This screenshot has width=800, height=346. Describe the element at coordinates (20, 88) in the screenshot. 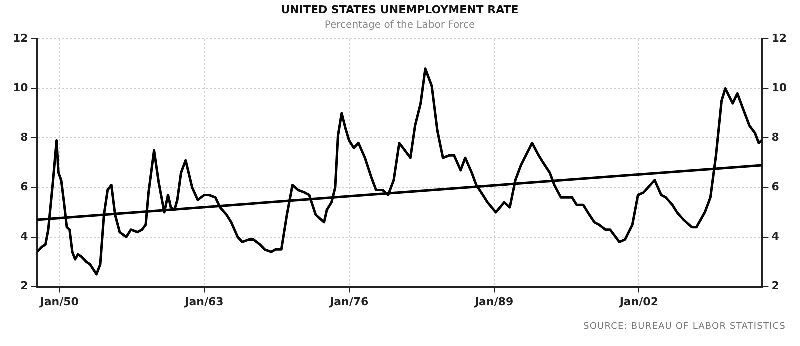

I see `y-tick-label: 10` at that location.